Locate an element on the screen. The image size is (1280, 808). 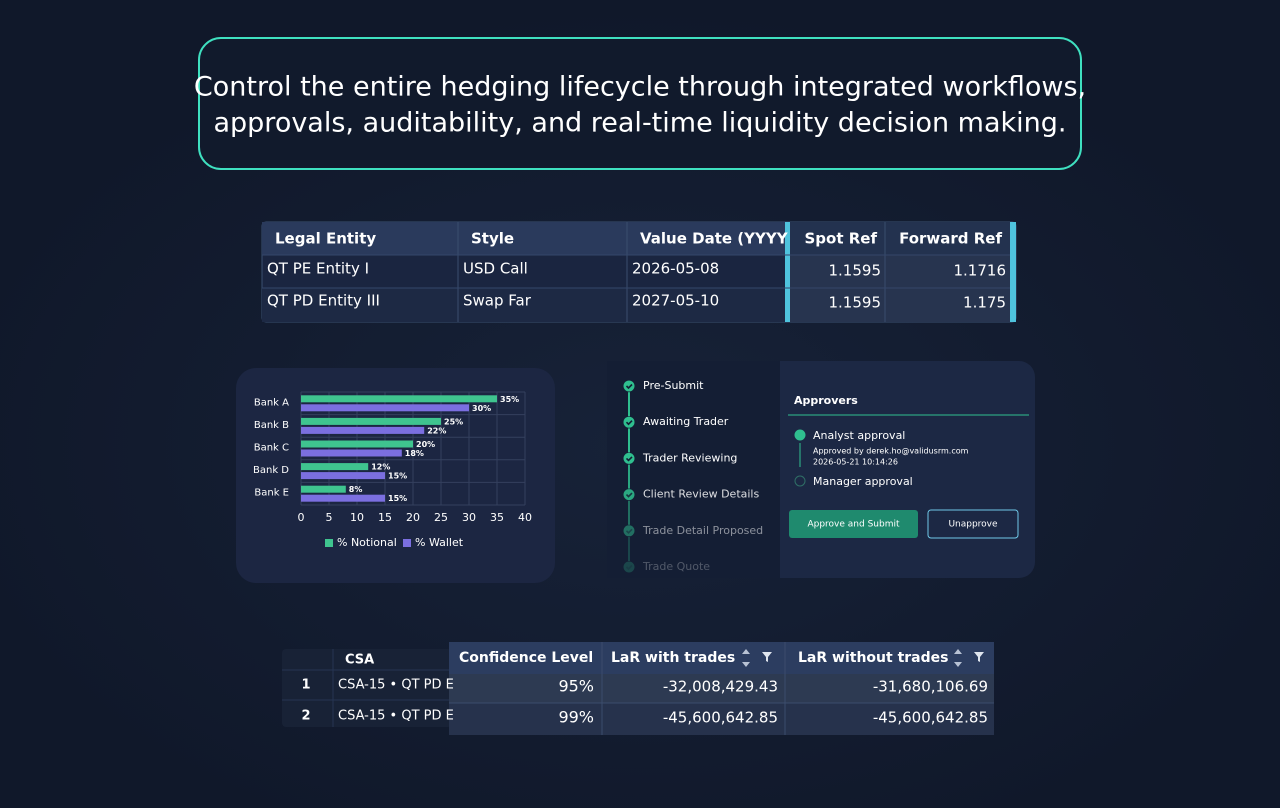
x-tick-label: 0 is located at coordinates (301, 517).